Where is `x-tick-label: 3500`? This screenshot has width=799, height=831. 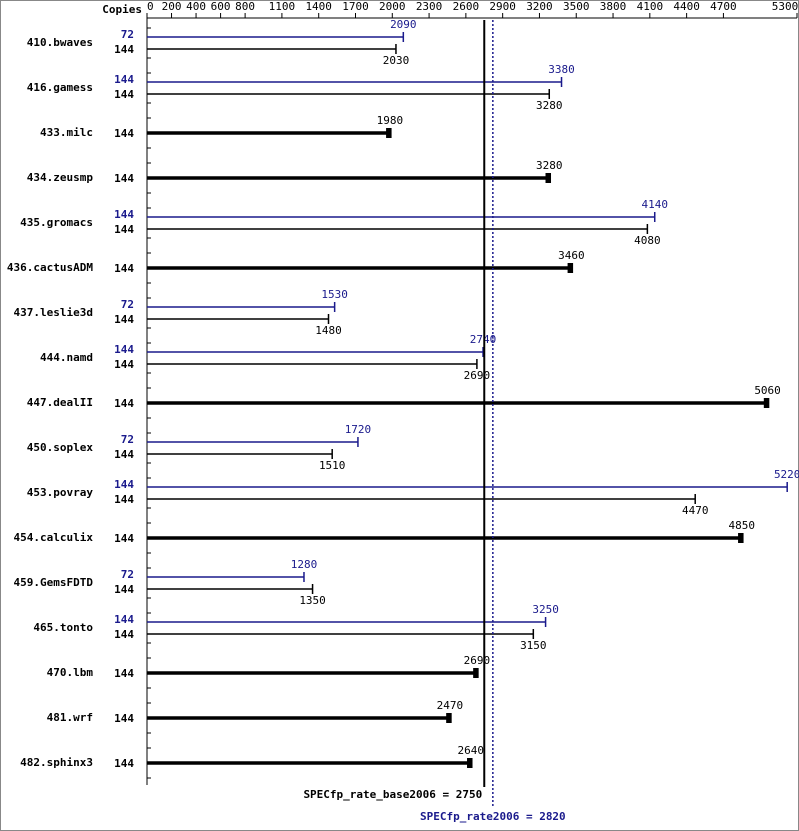
x-tick-label: 3500 is located at coordinates (576, 6).